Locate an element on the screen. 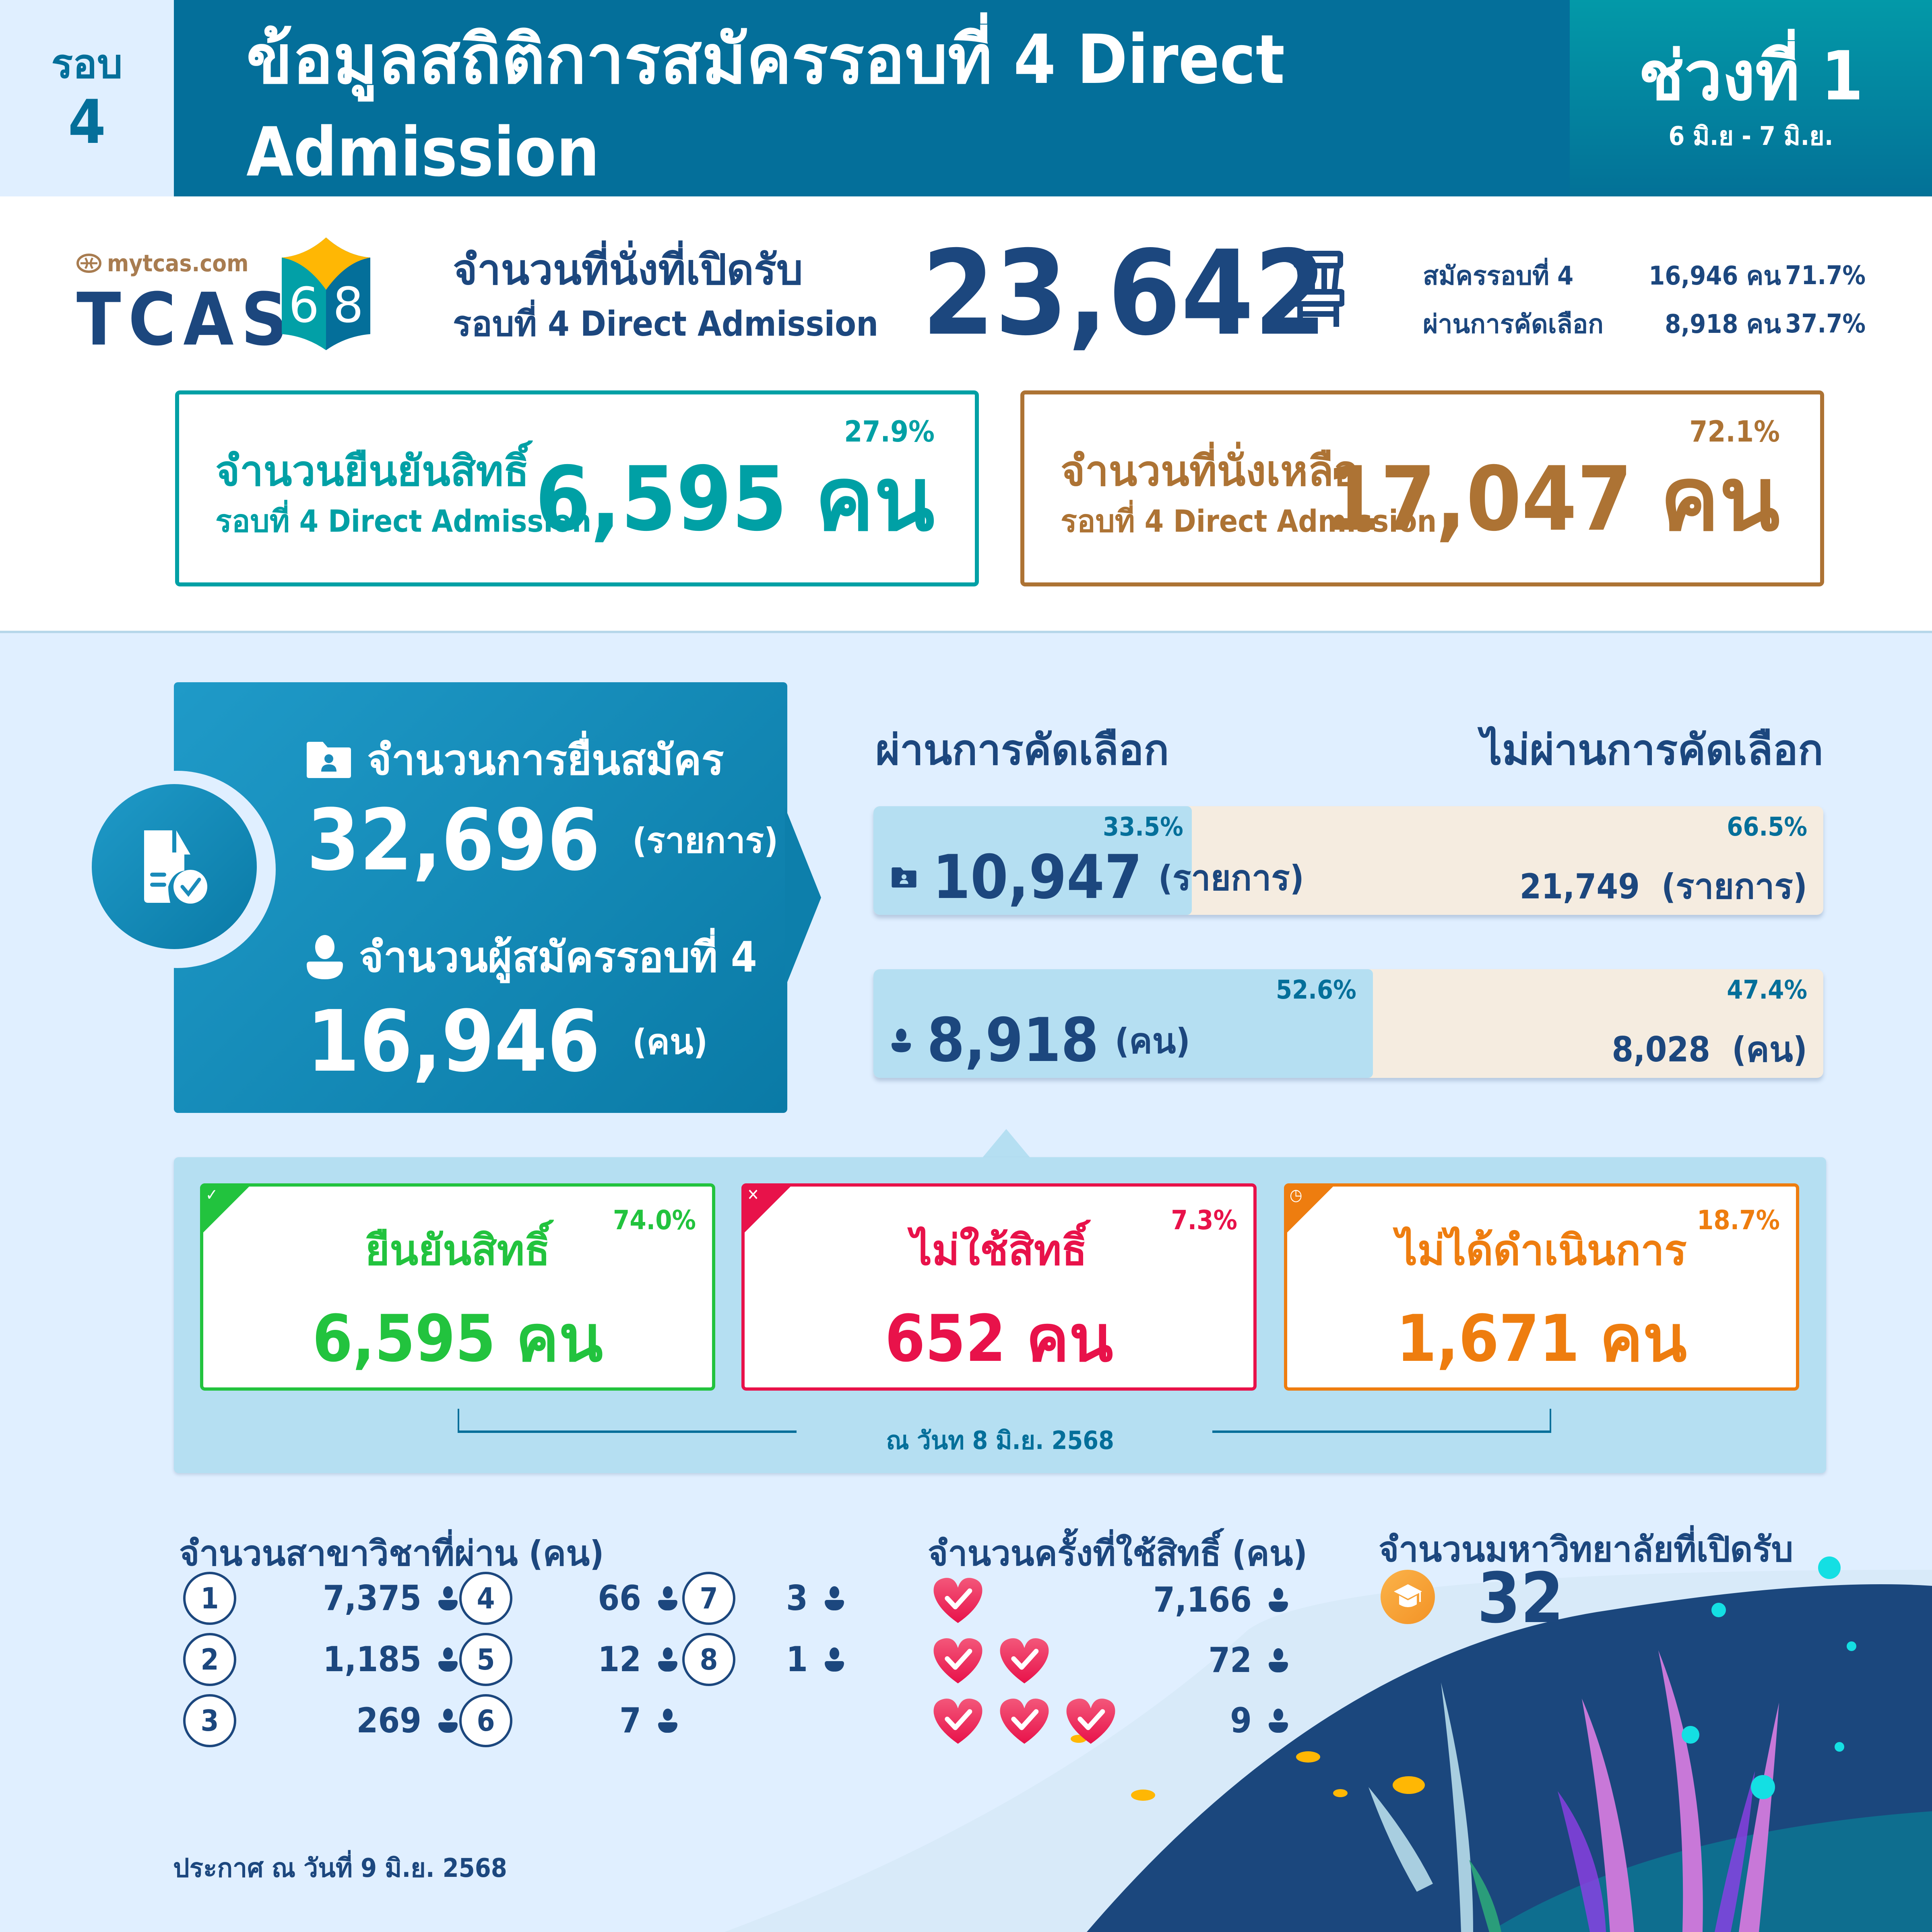  remaining-value: 17,047 คน is located at coordinates (1552, 499).